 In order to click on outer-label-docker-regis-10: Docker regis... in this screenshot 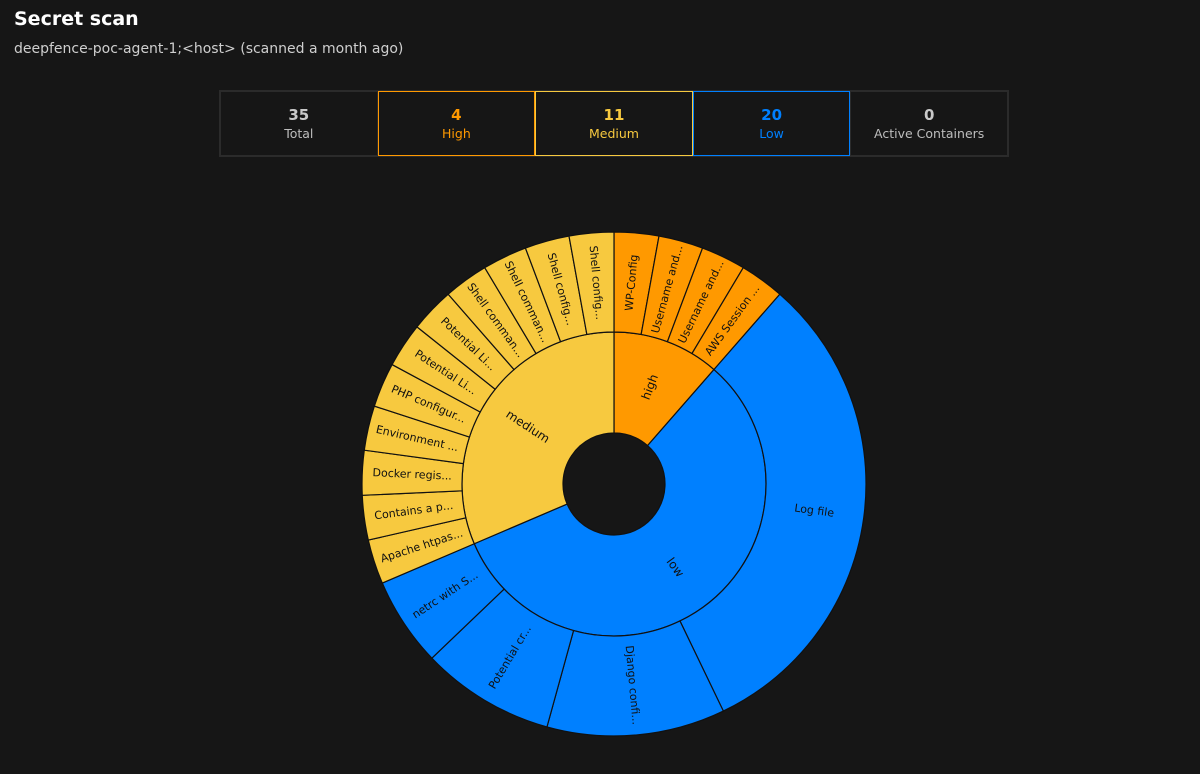, I will do `click(412, 474)`.